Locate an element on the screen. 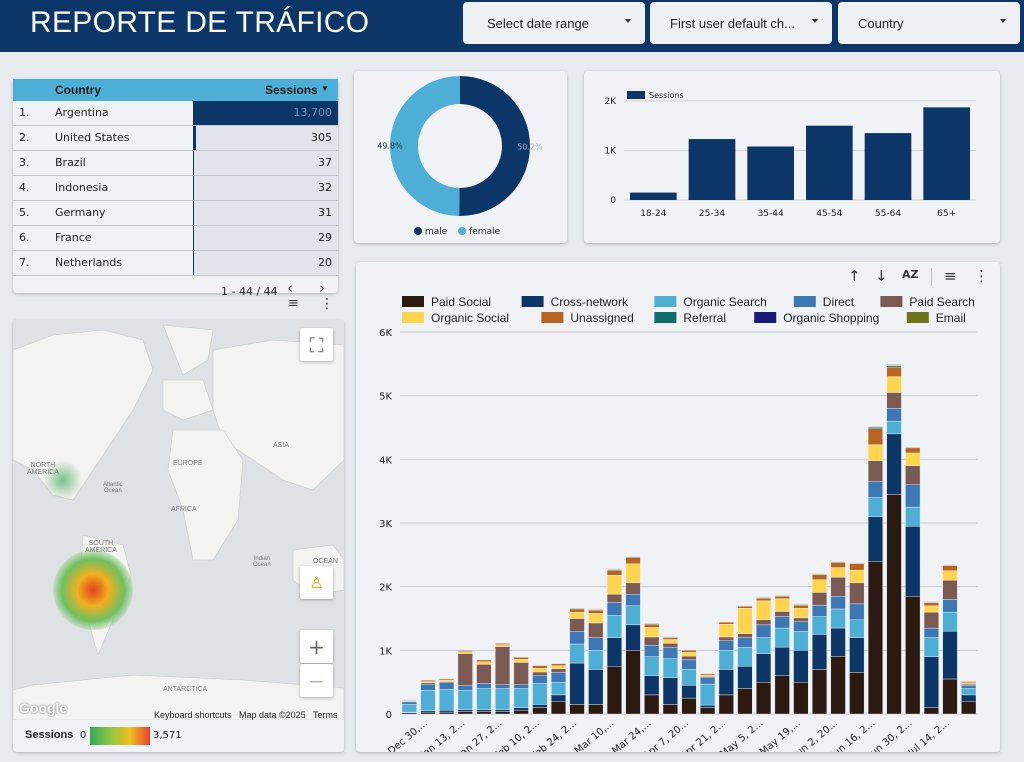 The width and height of the screenshot is (1024, 762). table-row: 3. Brazil 37 is located at coordinates (175, 163).